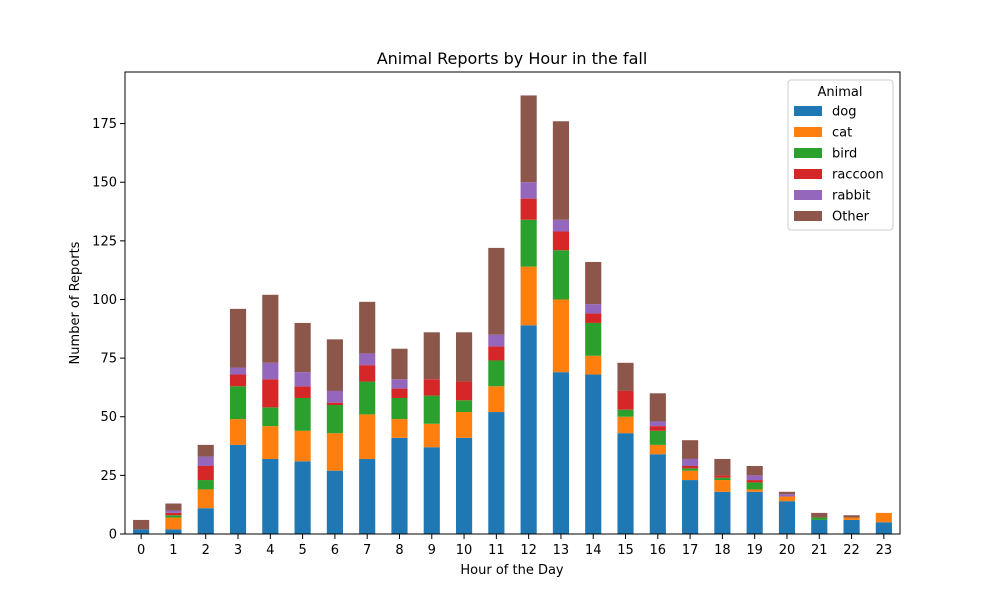 The height and width of the screenshot is (600, 1000). Describe the element at coordinates (335, 550) in the screenshot. I see `x-tick-label: 6` at that location.